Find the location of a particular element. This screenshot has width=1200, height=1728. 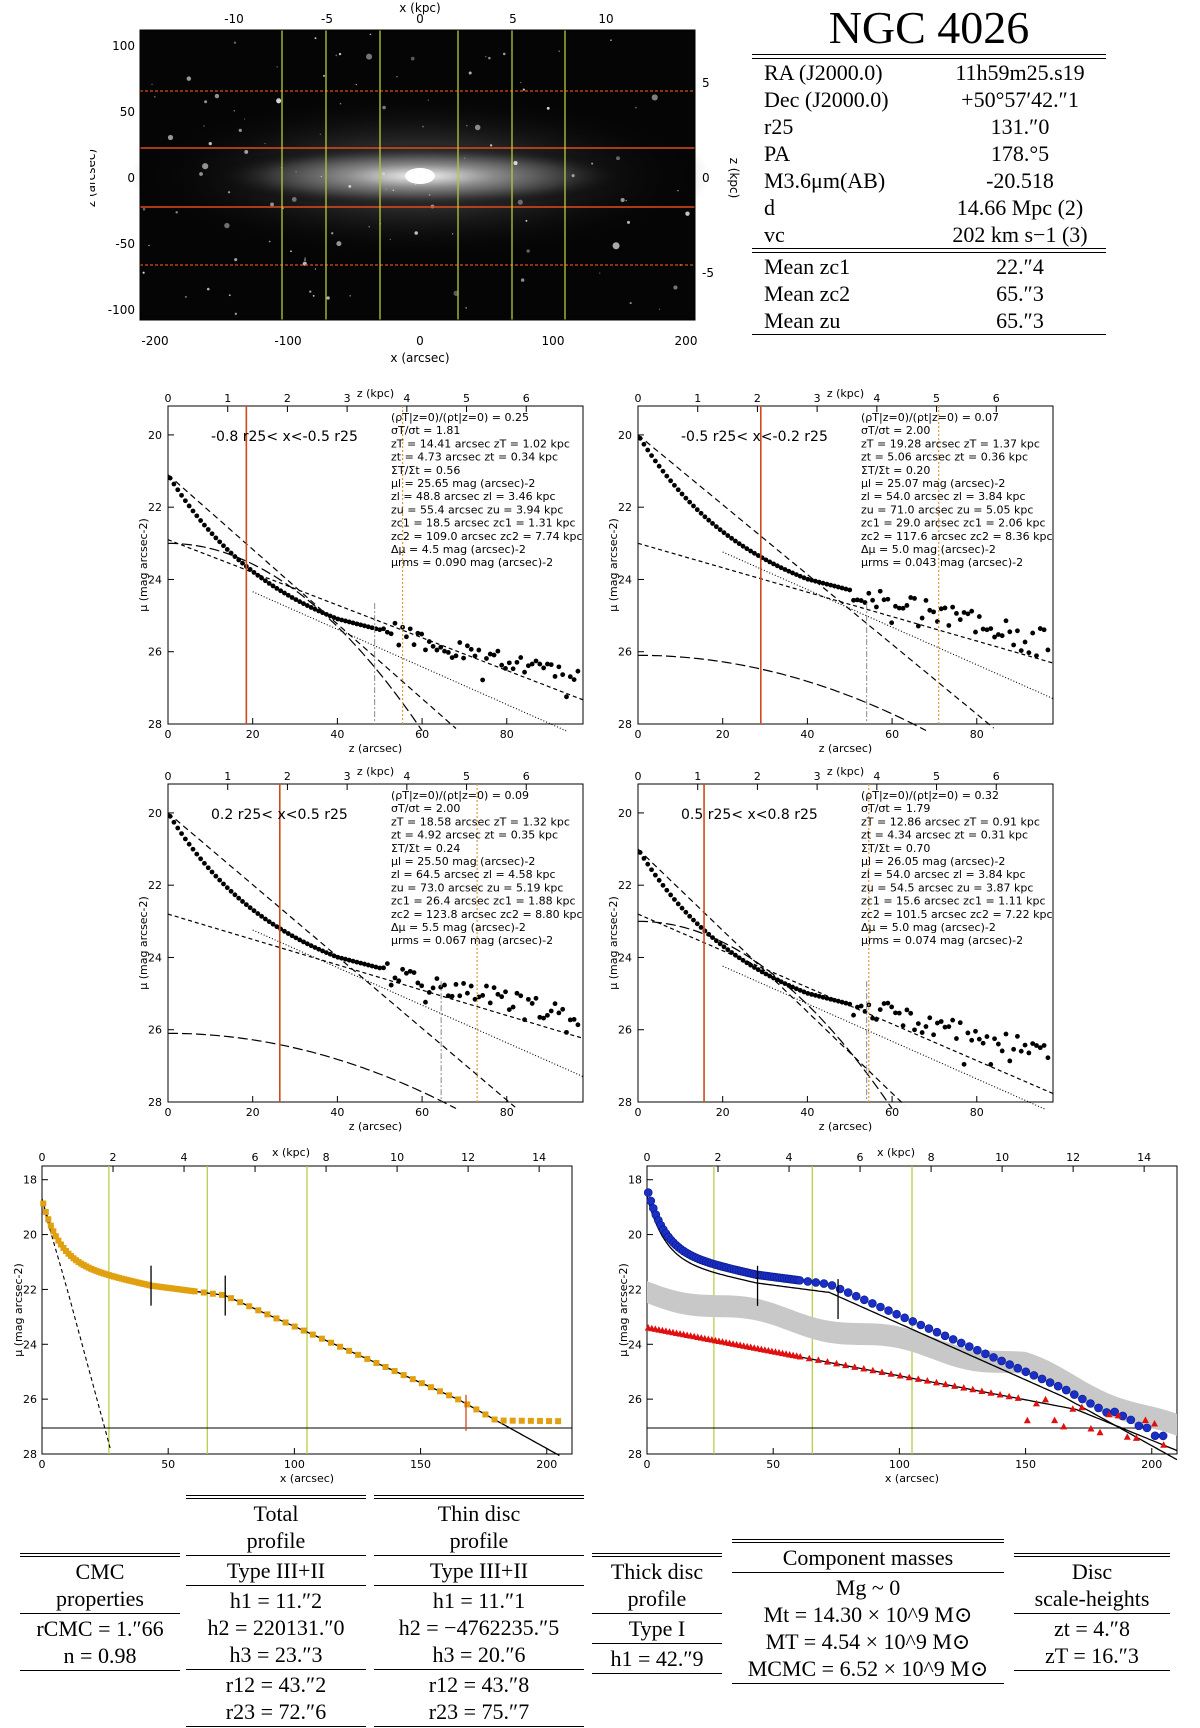

y-tick-label: 28 is located at coordinates (625, 1102).